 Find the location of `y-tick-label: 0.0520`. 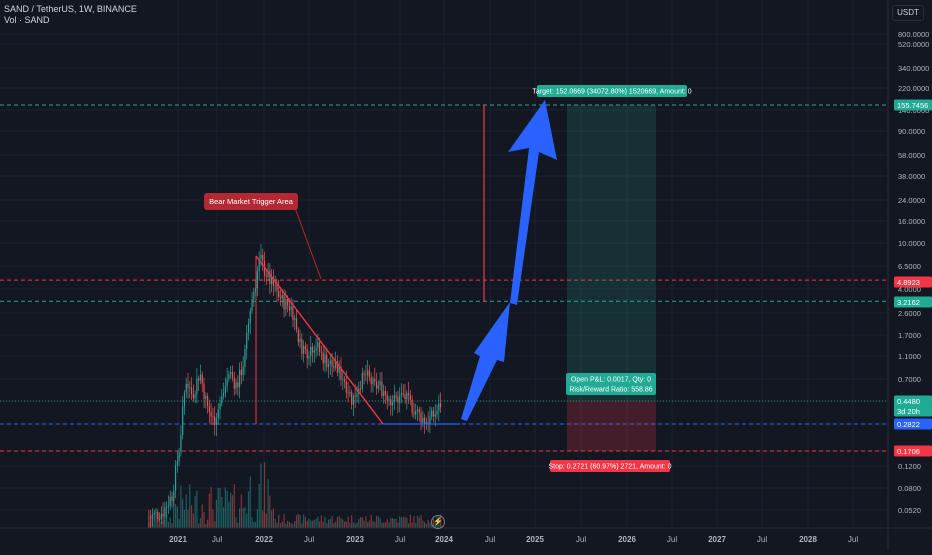

y-tick-label: 0.0520 is located at coordinates (909, 510).